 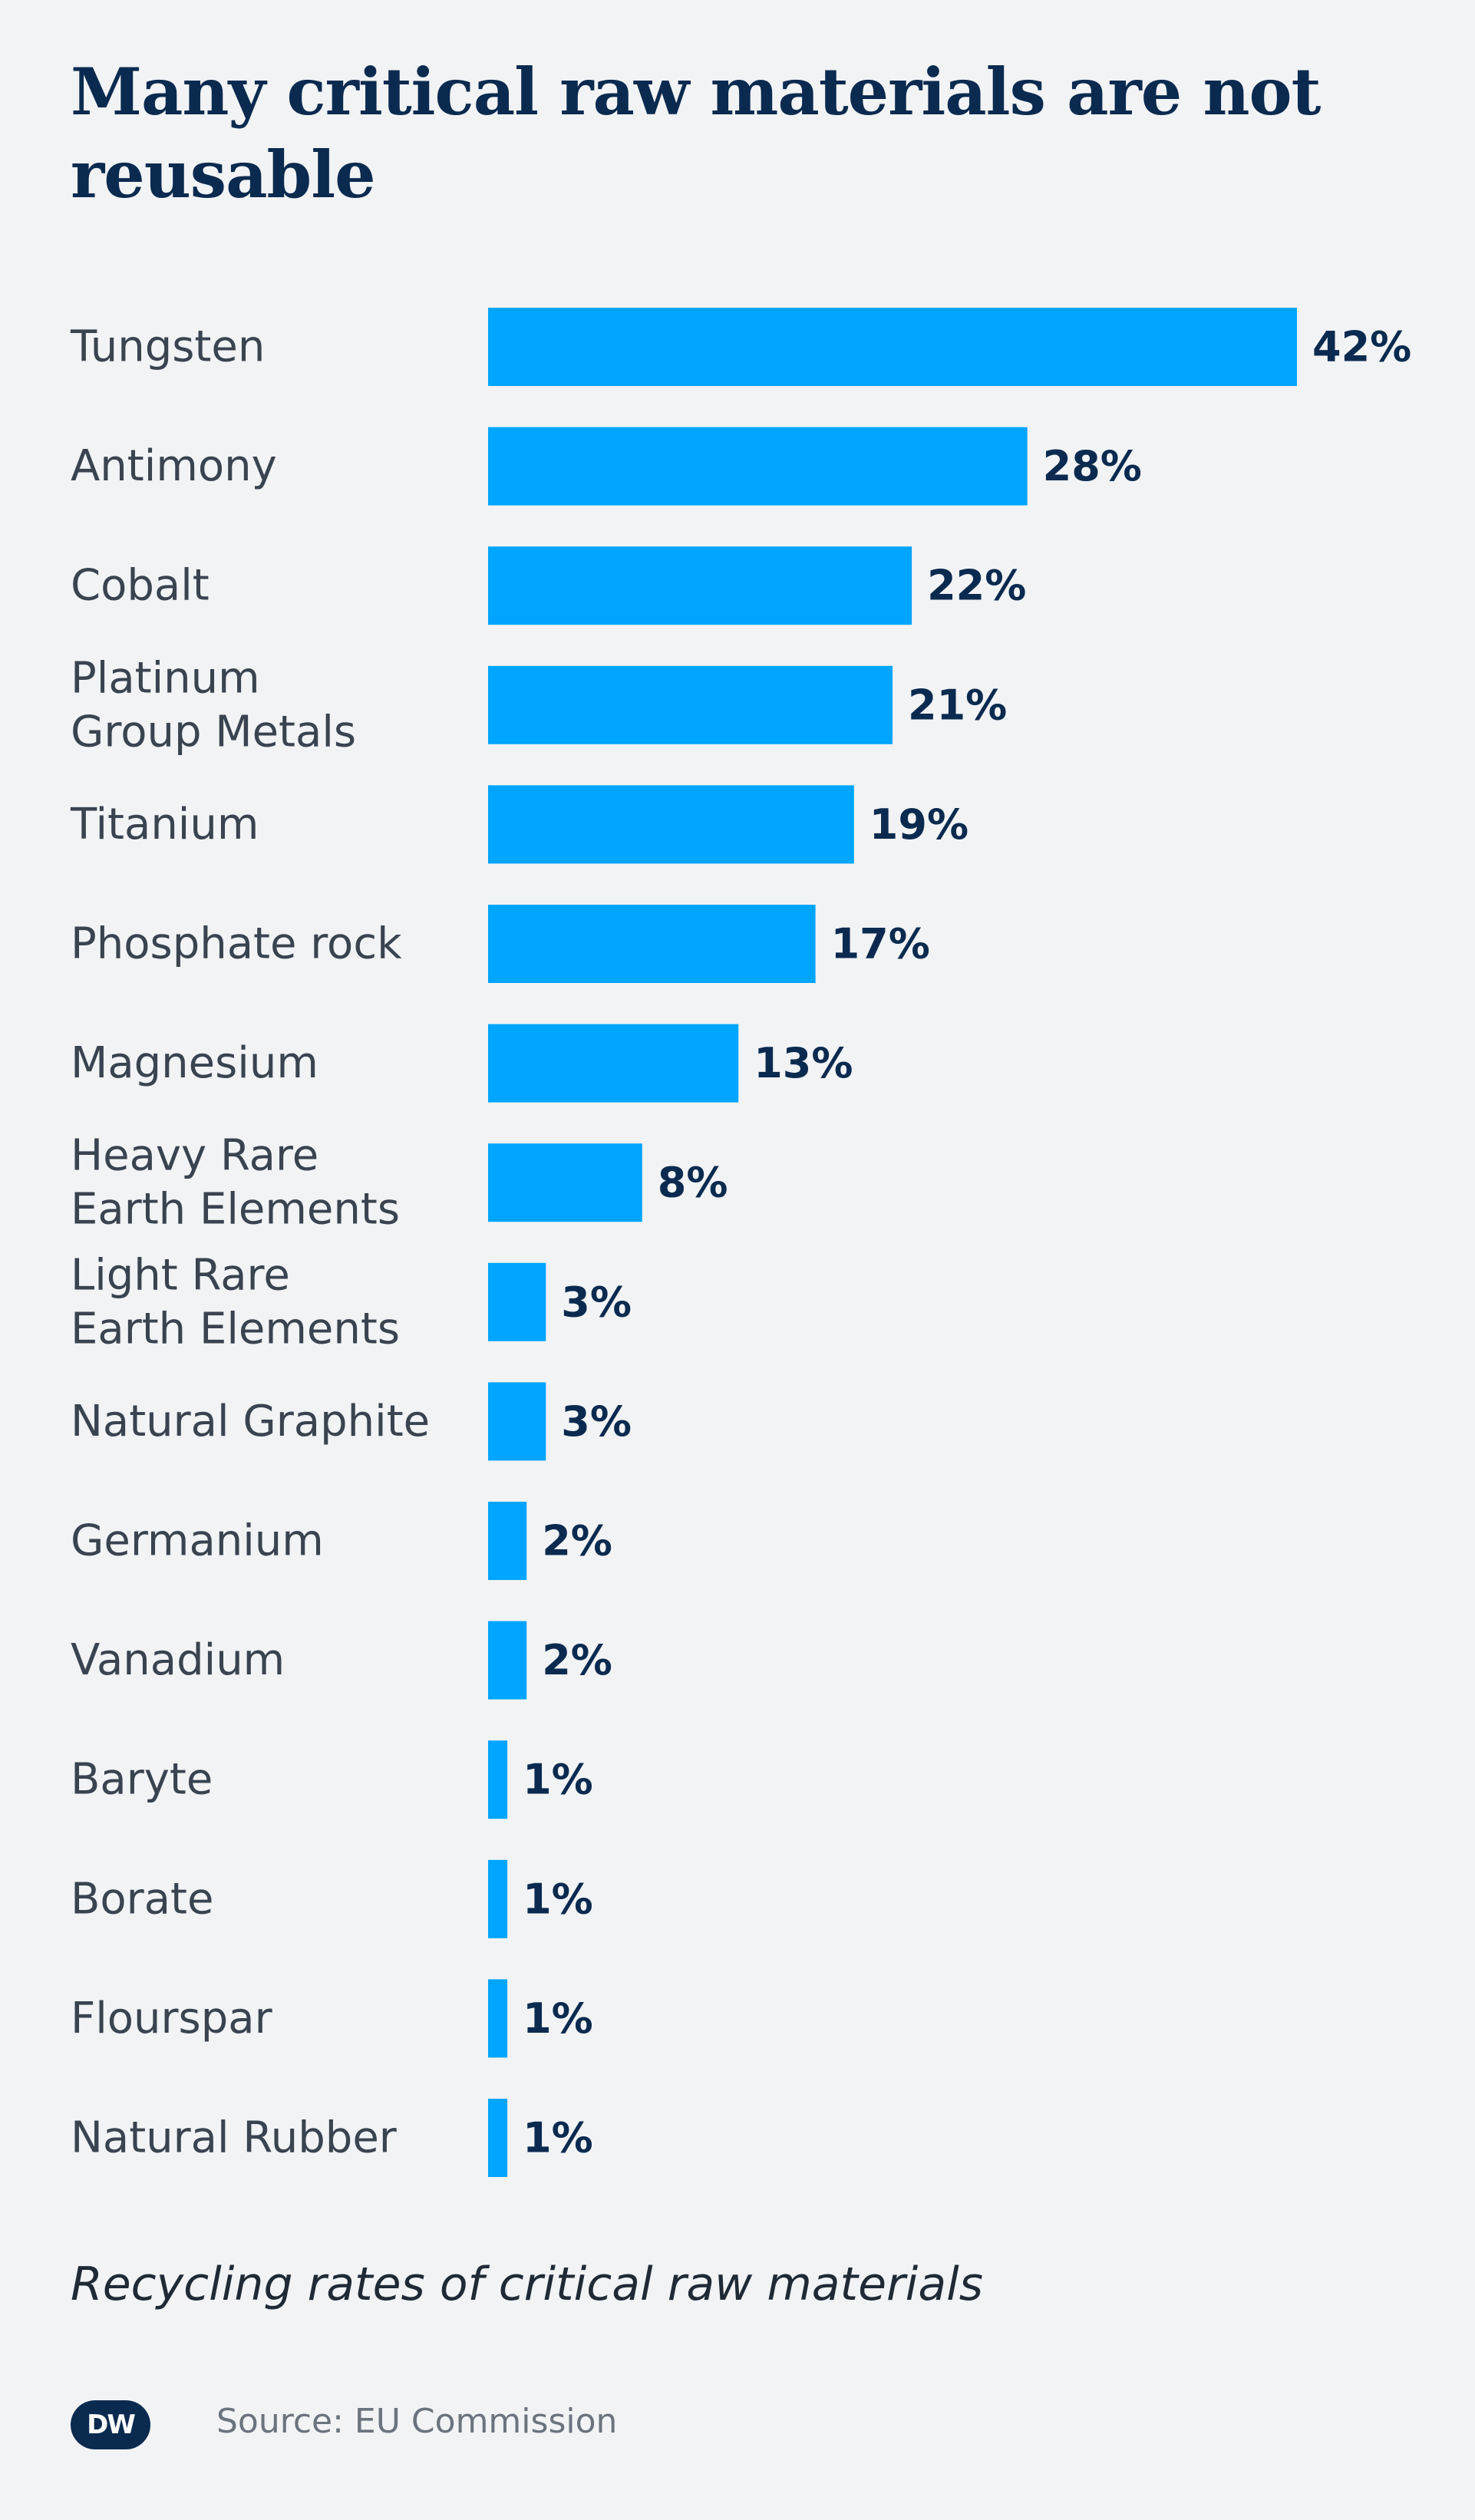 I want to click on category-label: Antimony, so click(x=174, y=466).